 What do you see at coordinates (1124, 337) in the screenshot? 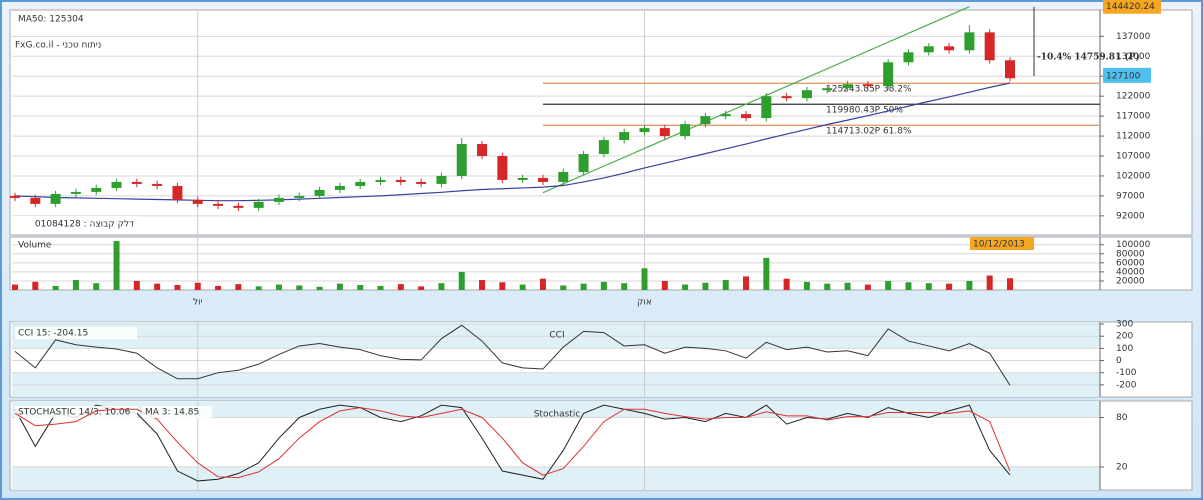
I see `y-tick-label: 200` at bounding box center [1124, 337].